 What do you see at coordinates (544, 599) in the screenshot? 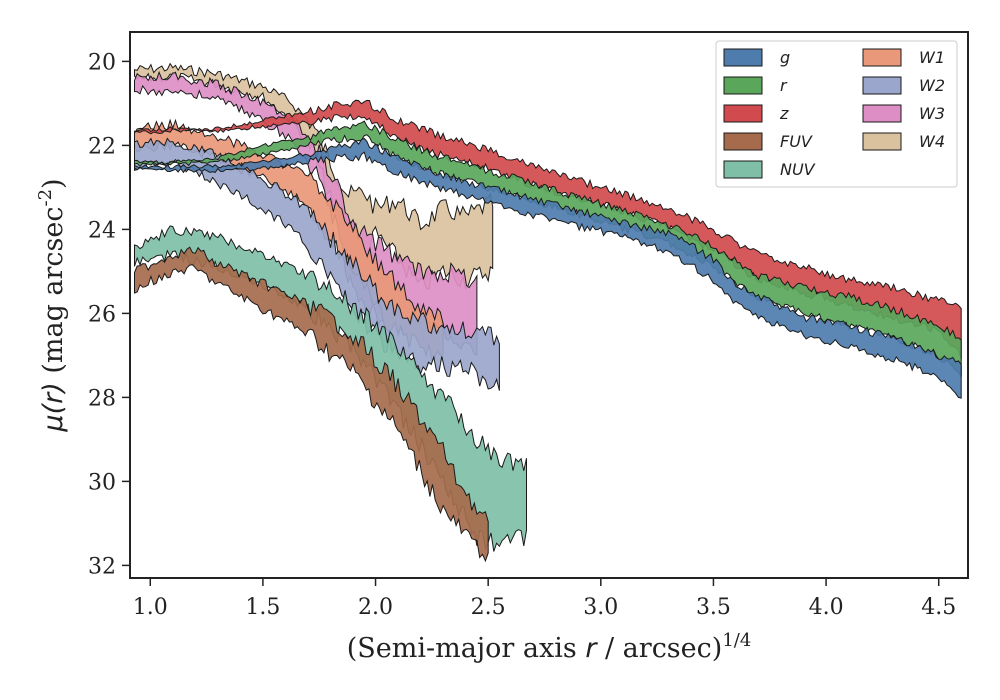
I see `x-axis: 1.0 1.5 2.0 2.5 3.0 3.5 4.0 4.5` at bounding box center [544, 599].